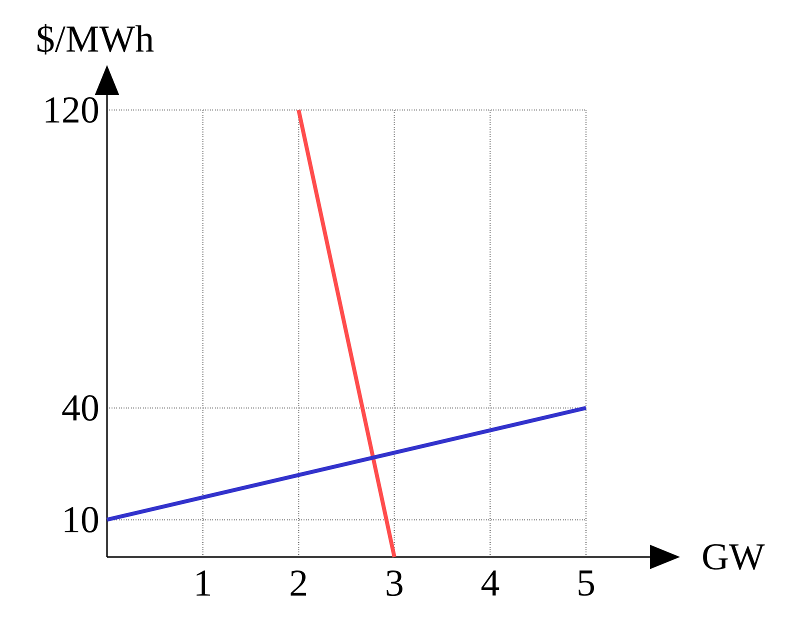  What do you see at coordinates (490, 583) in the screenshot?
I see `x-tick-label: 4` at bounding box center [490, 583].